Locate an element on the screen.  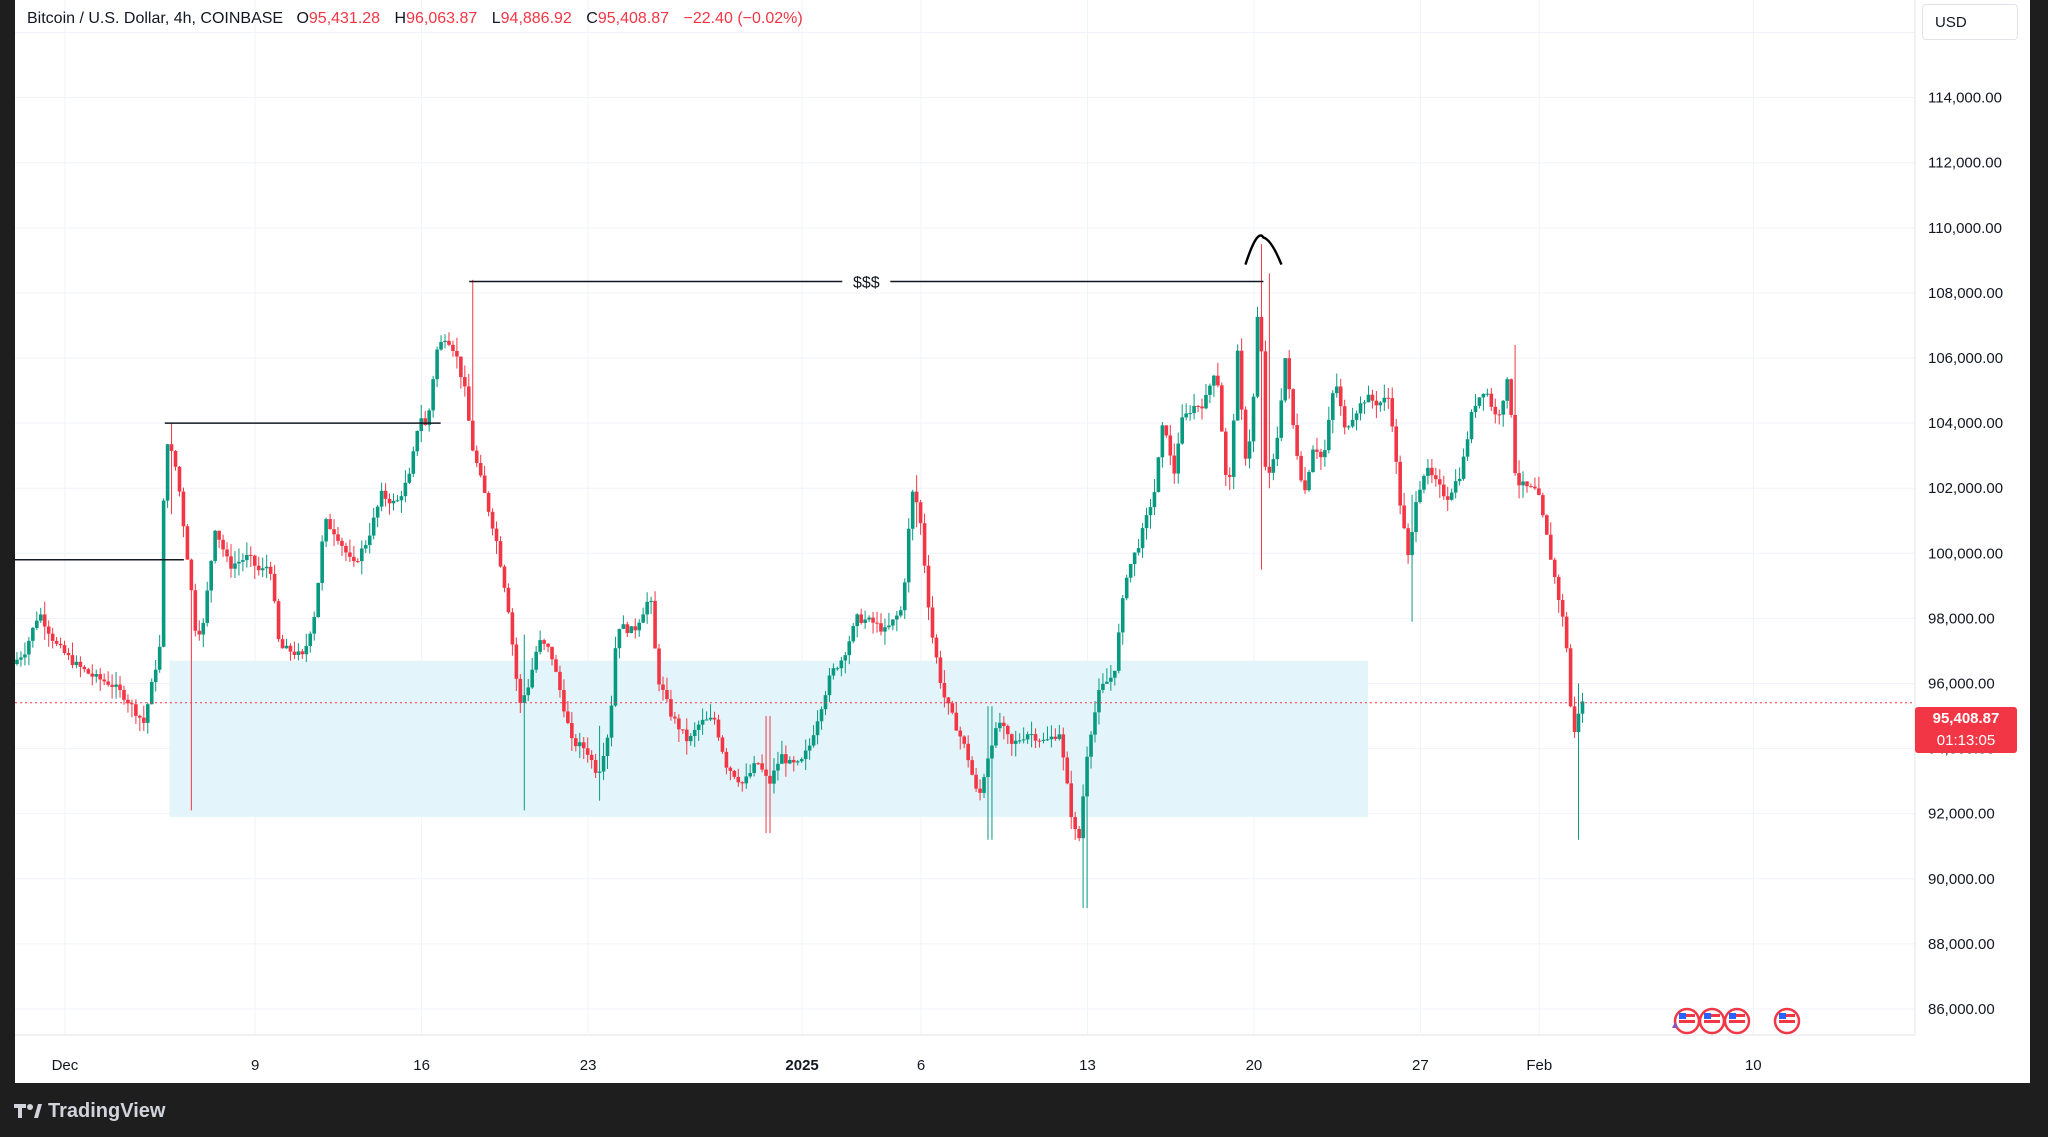
time-tick-label: 16 is located at coordinates (421, 1065).